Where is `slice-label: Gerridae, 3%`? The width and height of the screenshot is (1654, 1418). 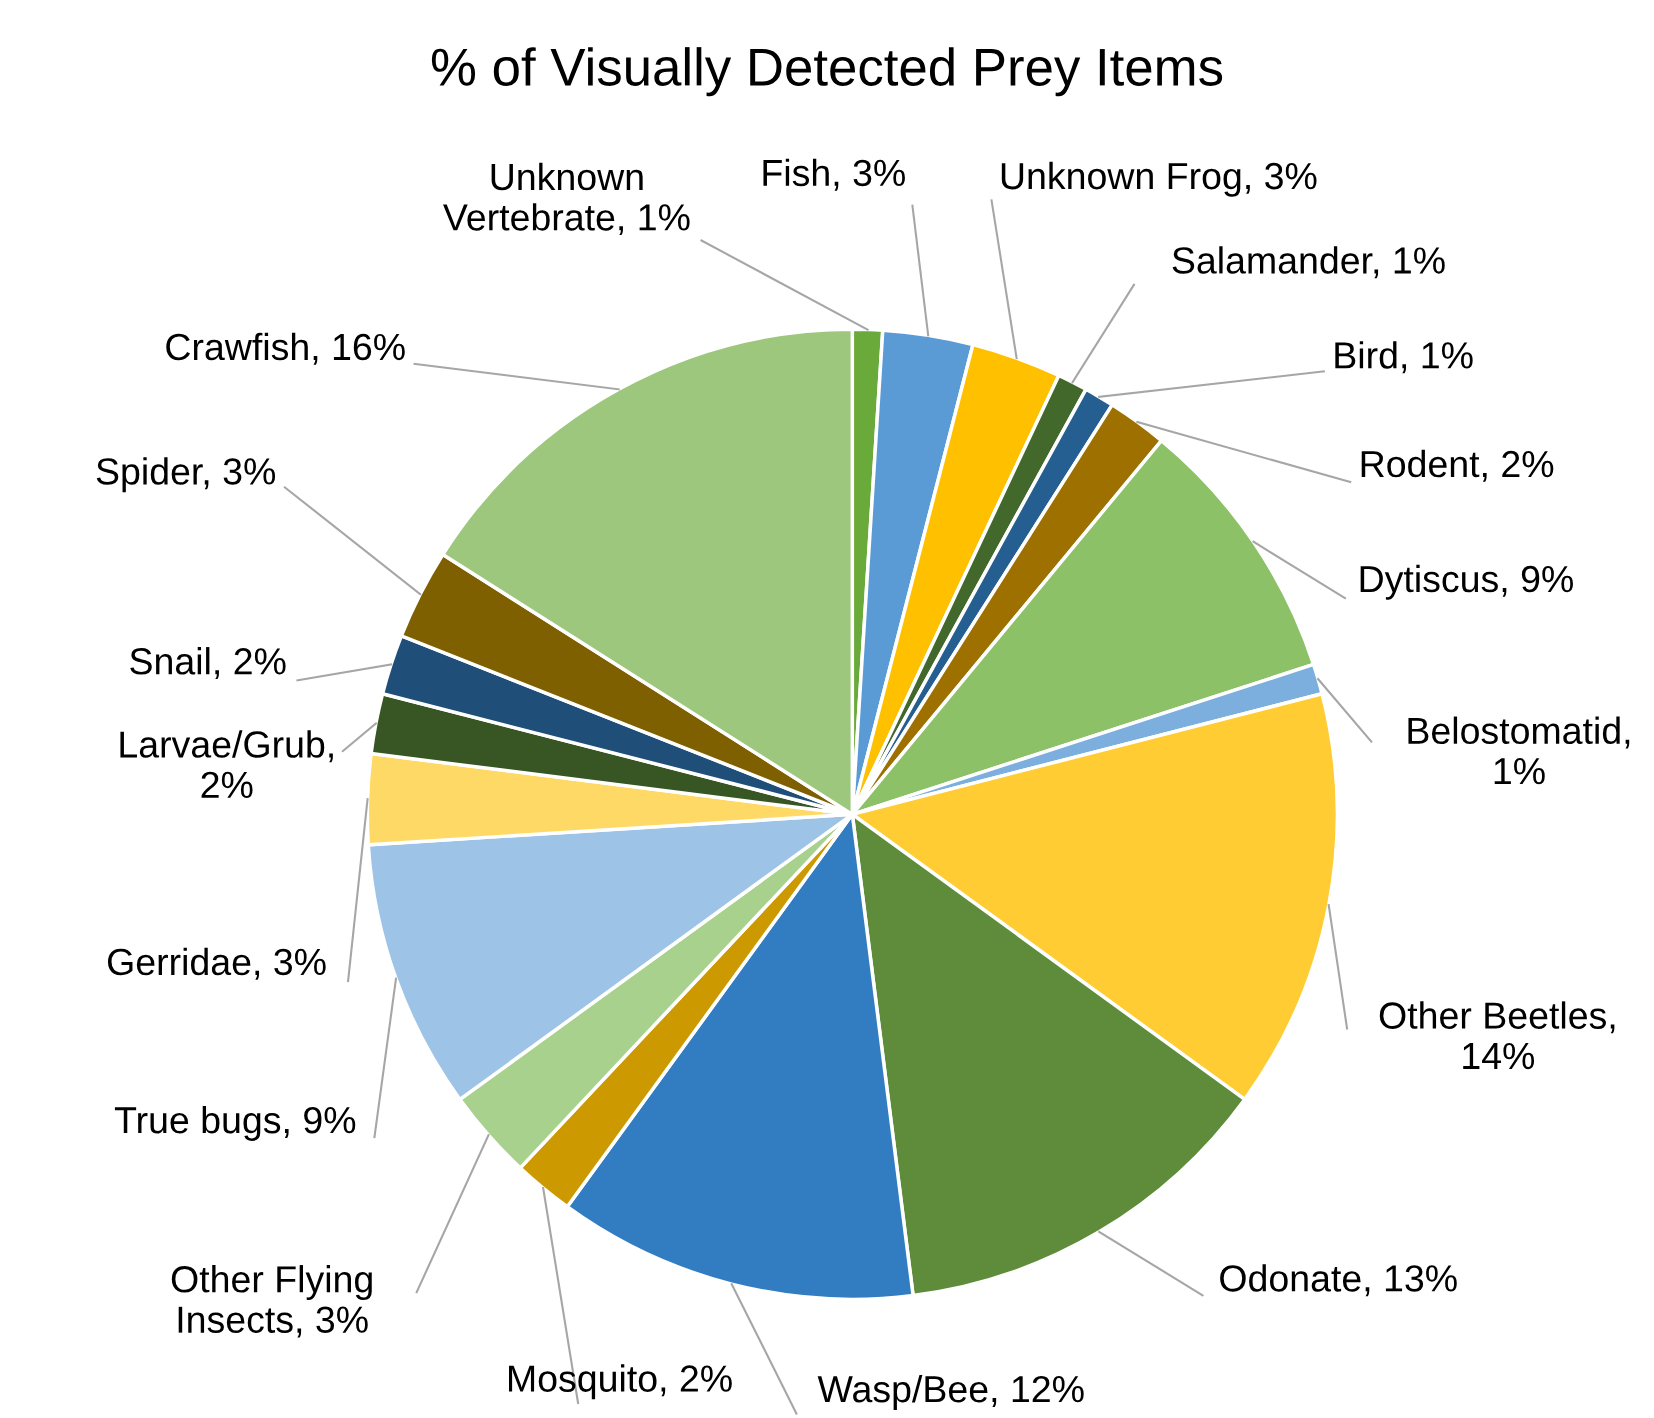 slice-label: Gerridae, 3% is located at coordinates (216, 963).